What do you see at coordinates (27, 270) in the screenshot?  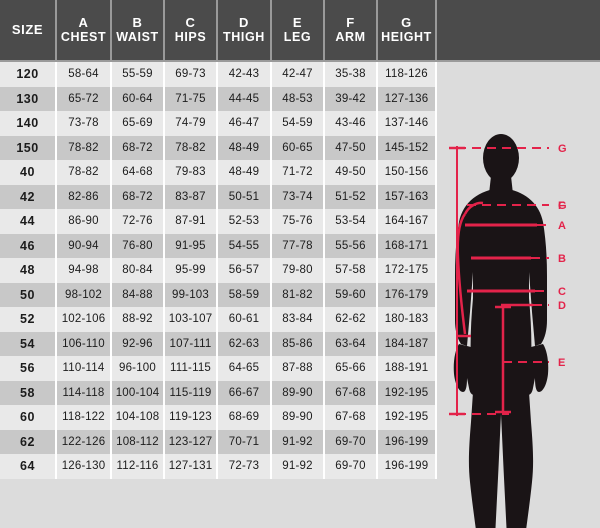 I see `cell-size: 48` at bounding box center [27, 270].